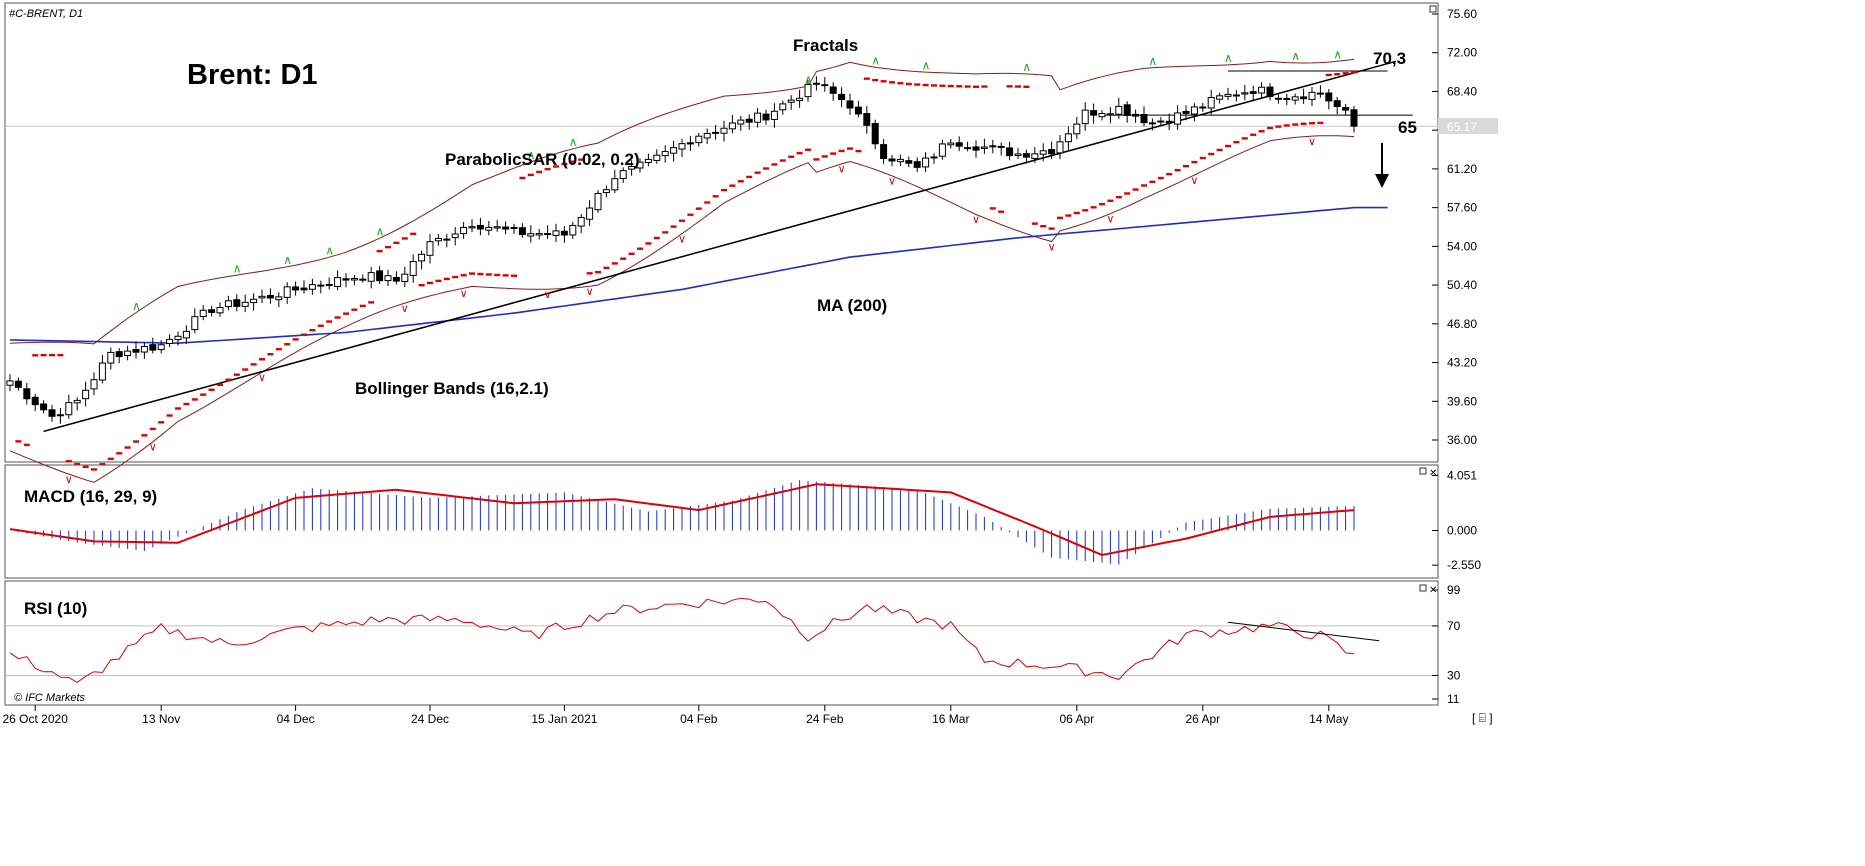 This screenshot has height=866, width=1865. Describe the element at coordinates (1462, 363) in the screenshot. I see `price-tick-label: 43.20` at that location.